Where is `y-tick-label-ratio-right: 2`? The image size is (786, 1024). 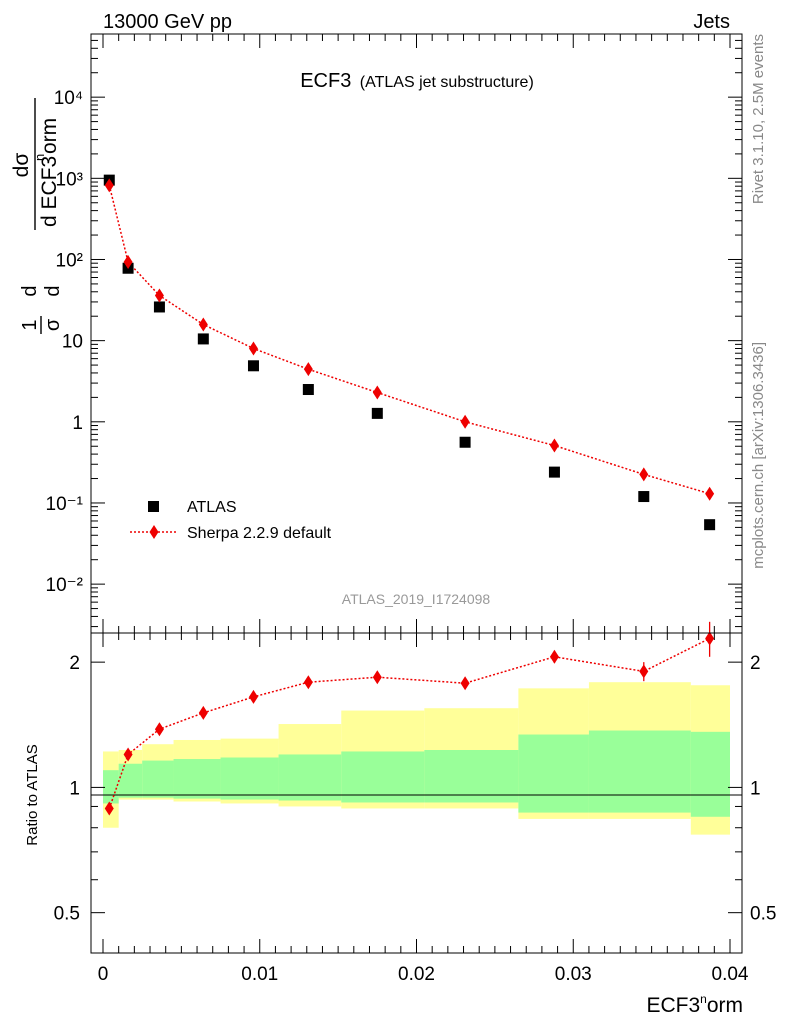 y-tick-label-ratio-right: 2 is located at coordinates (755, 663).